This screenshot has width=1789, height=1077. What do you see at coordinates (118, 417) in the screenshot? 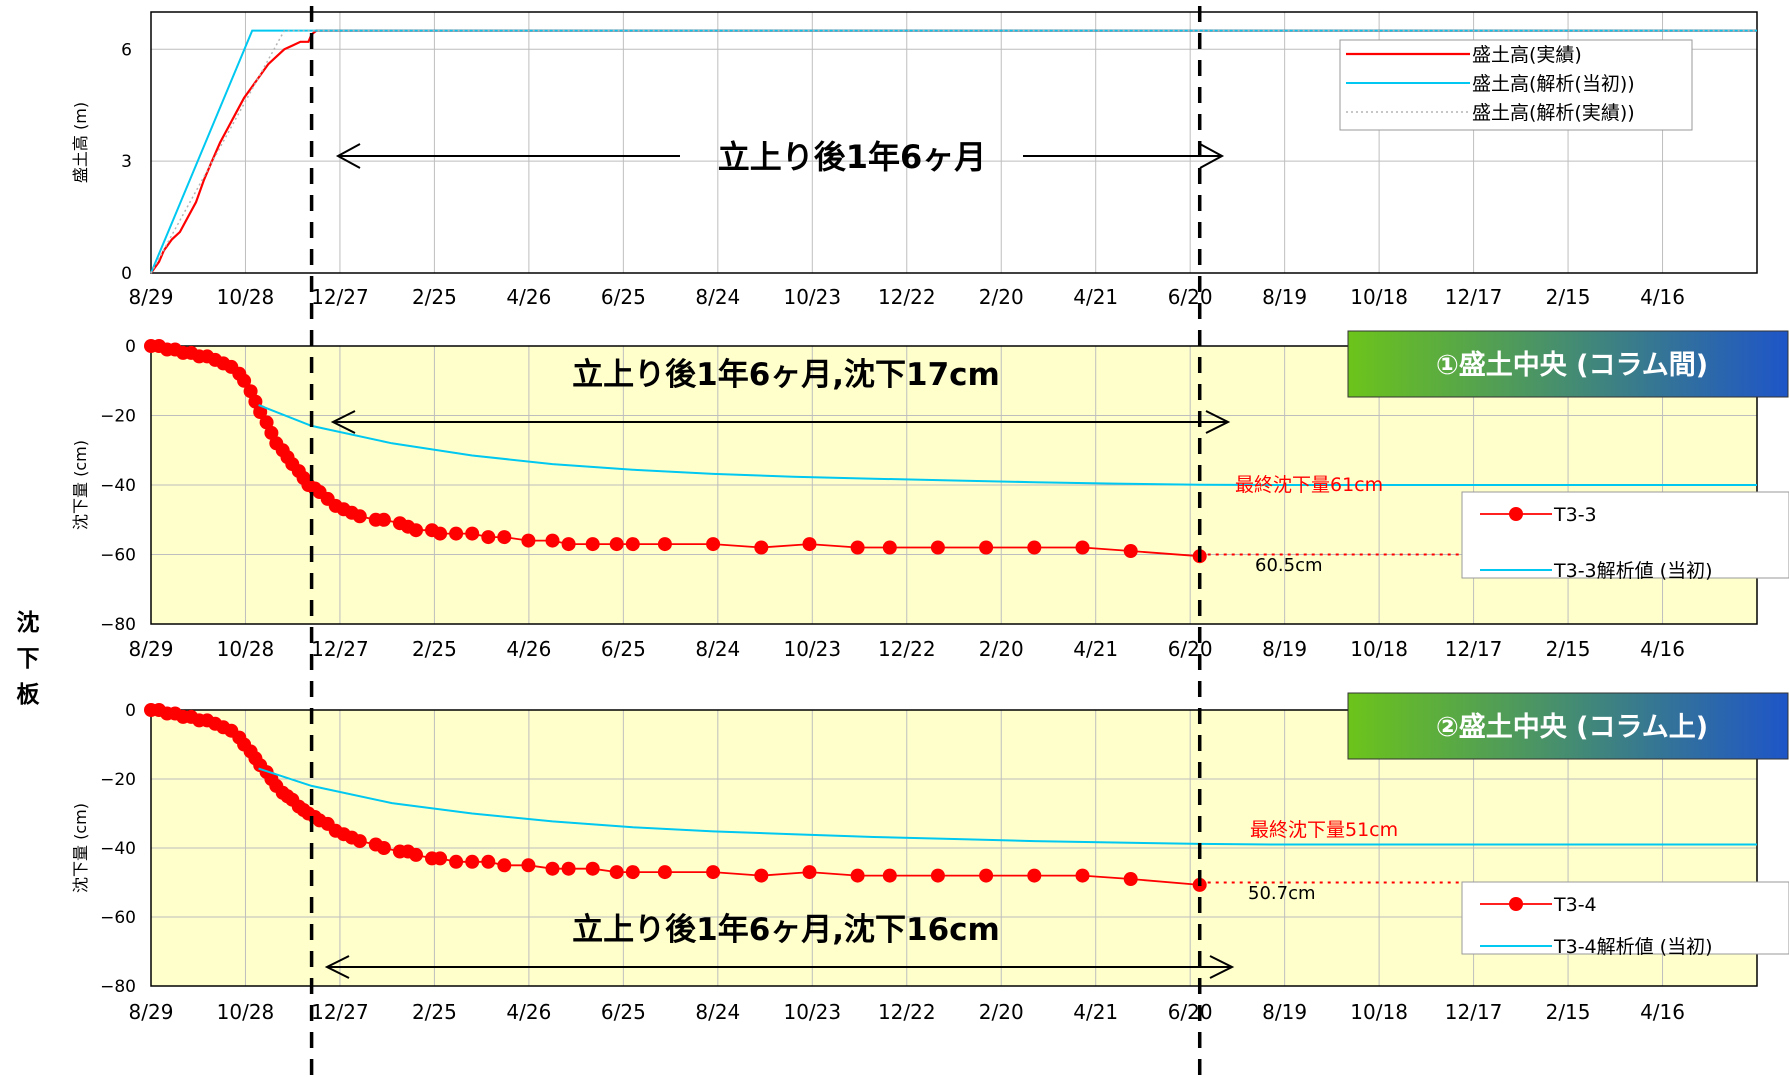
I see `y-tick-label: −20` at bounding box center [118, 417].